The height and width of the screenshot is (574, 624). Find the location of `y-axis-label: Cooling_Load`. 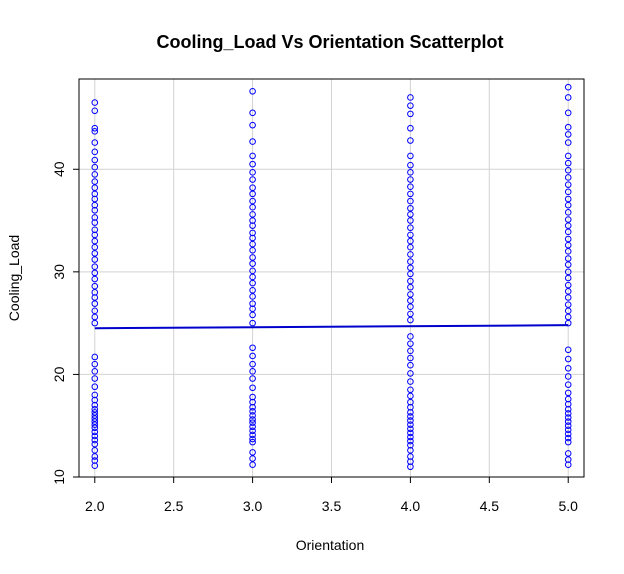

y-axis-label: Cooling_Load is located at coordinates (14, 278).